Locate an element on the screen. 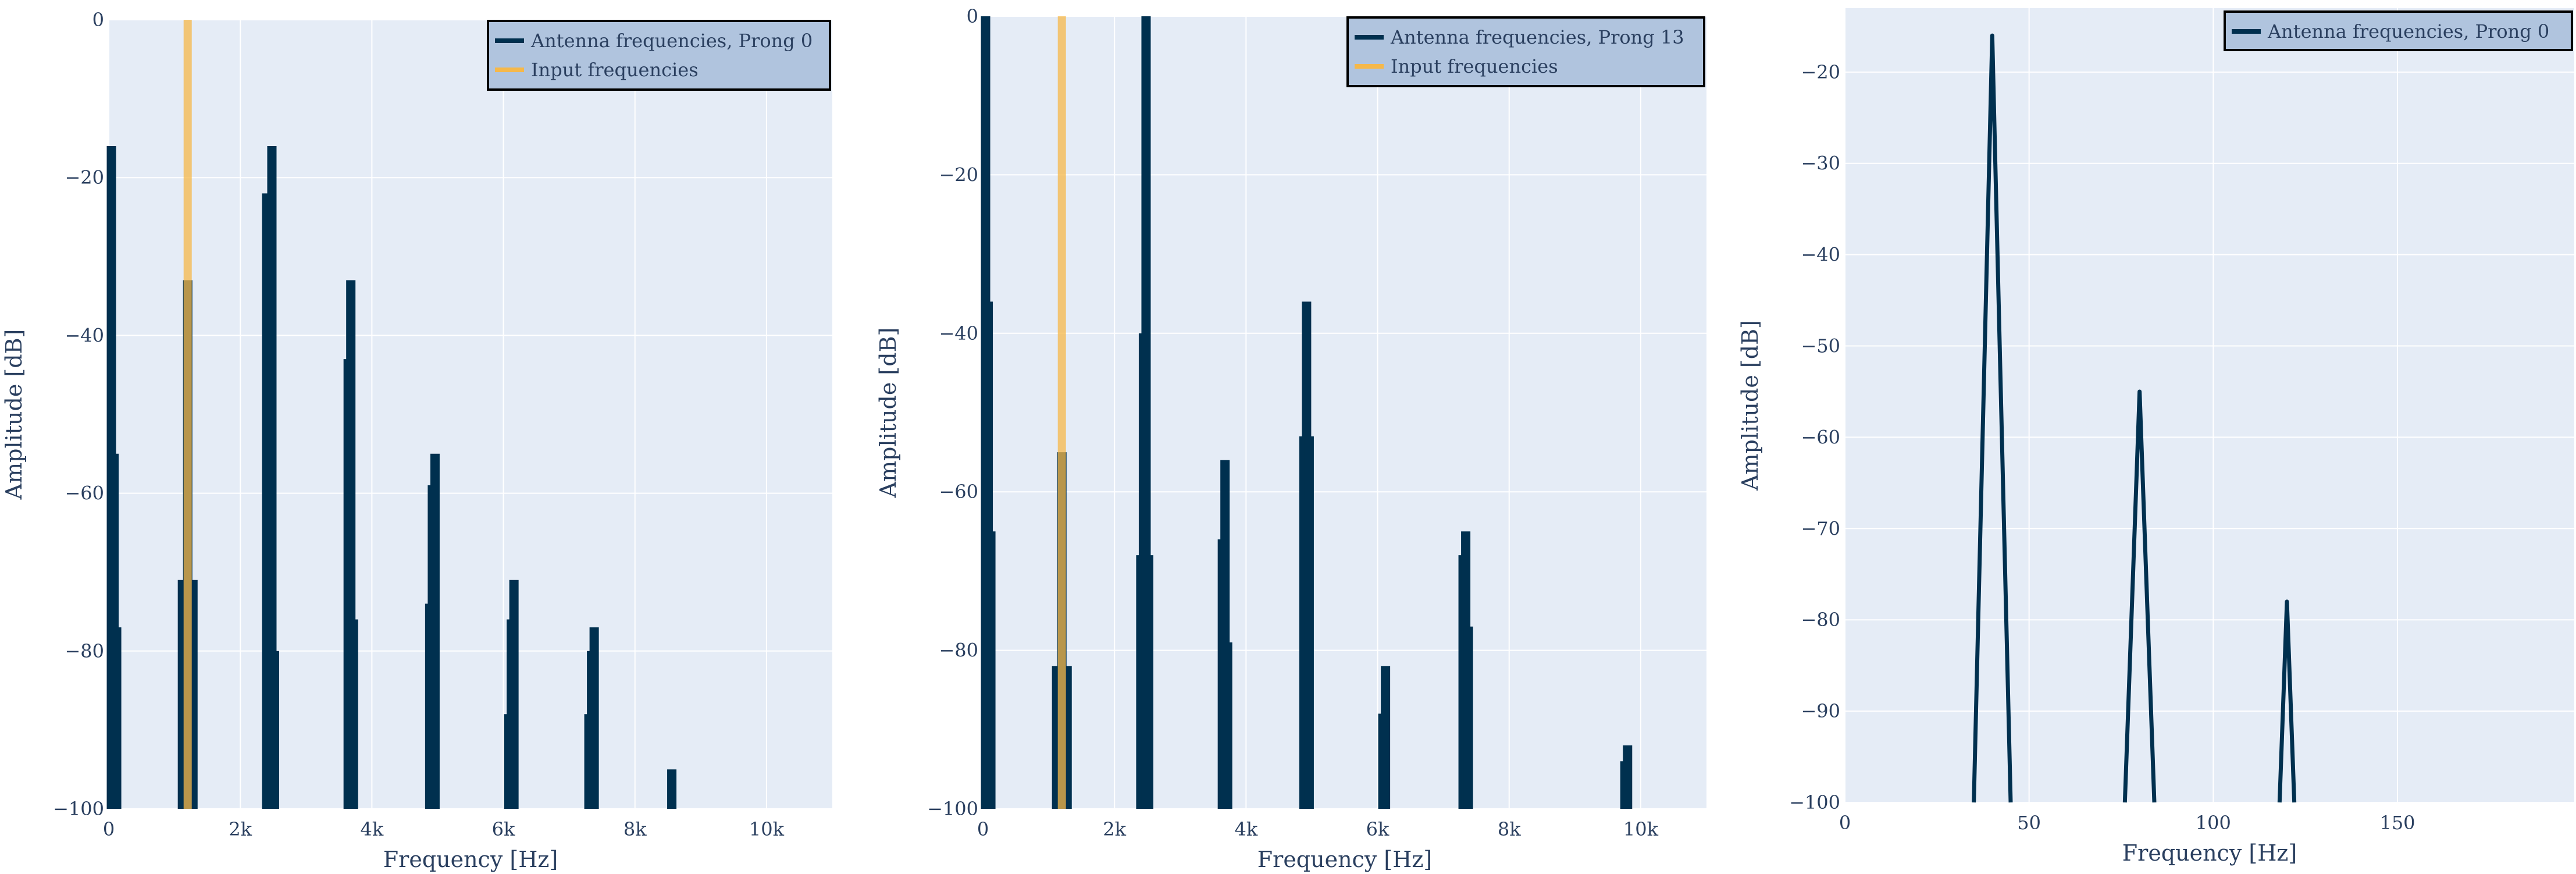  x-tick-label: 50 is located at coordinates (2029, 823).